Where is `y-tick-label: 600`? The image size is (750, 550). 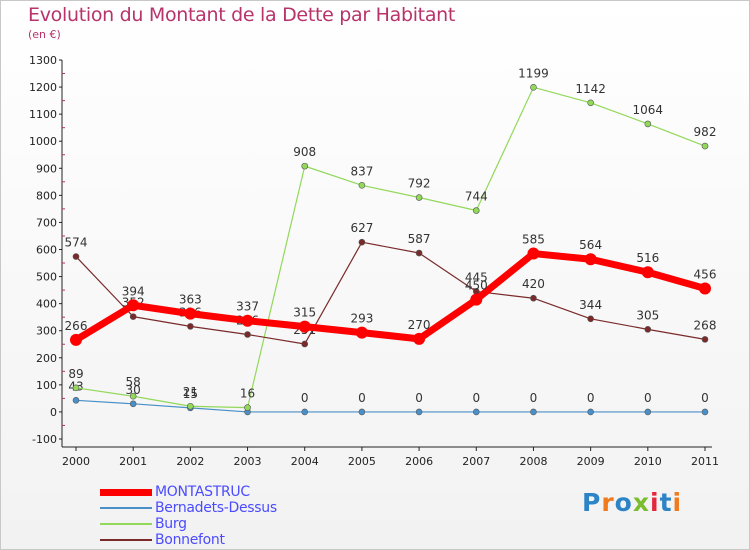 y-tick-label: 600 is located at coordinates (46, 250).